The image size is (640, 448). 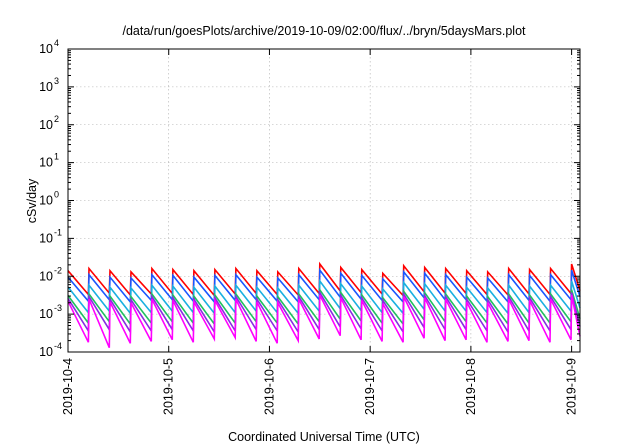 I want to click on x-tick-label: 2019-10-4, so click(x=68, y=386).